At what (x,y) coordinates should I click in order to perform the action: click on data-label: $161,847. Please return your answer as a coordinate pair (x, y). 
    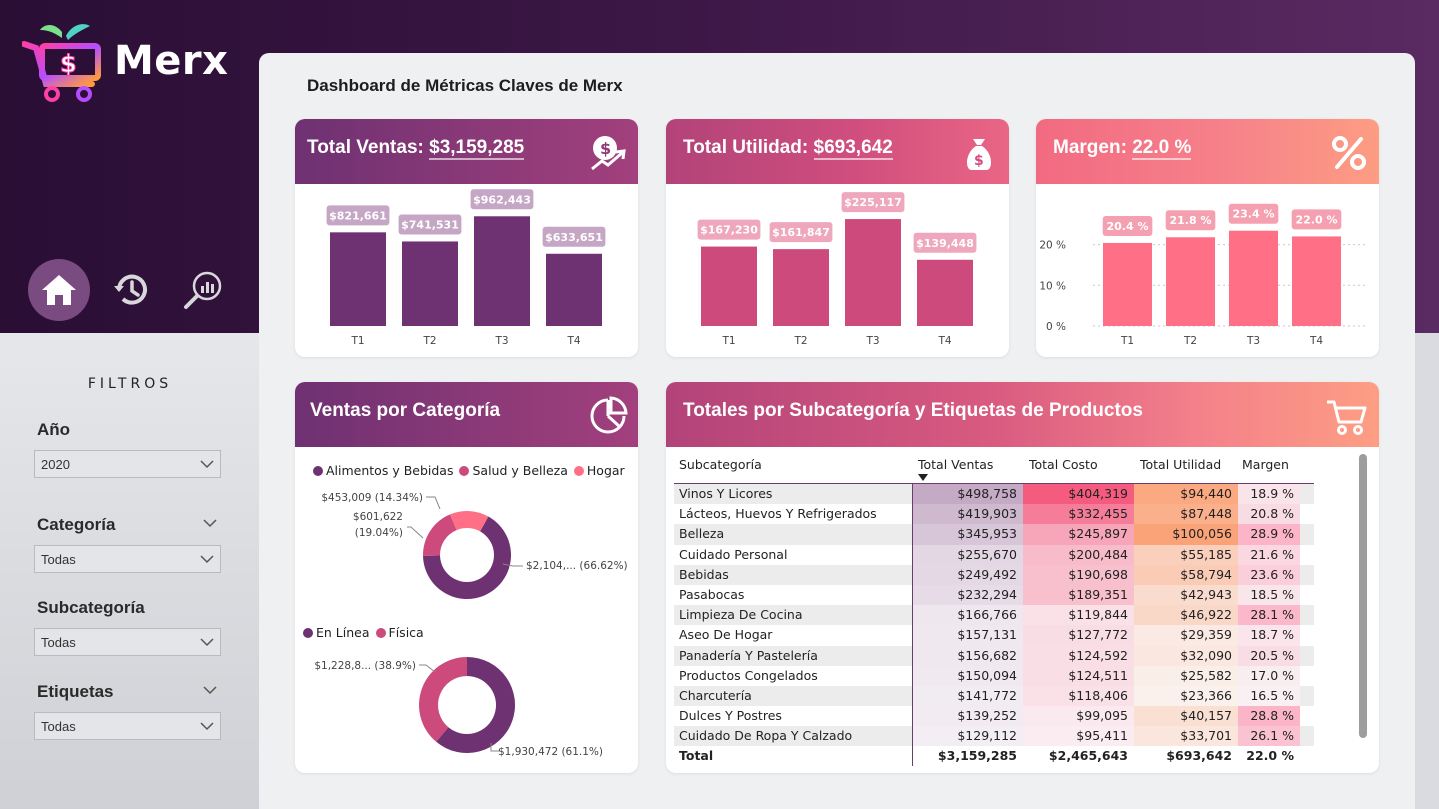
    Looking at the image, I should click on (801, 232).